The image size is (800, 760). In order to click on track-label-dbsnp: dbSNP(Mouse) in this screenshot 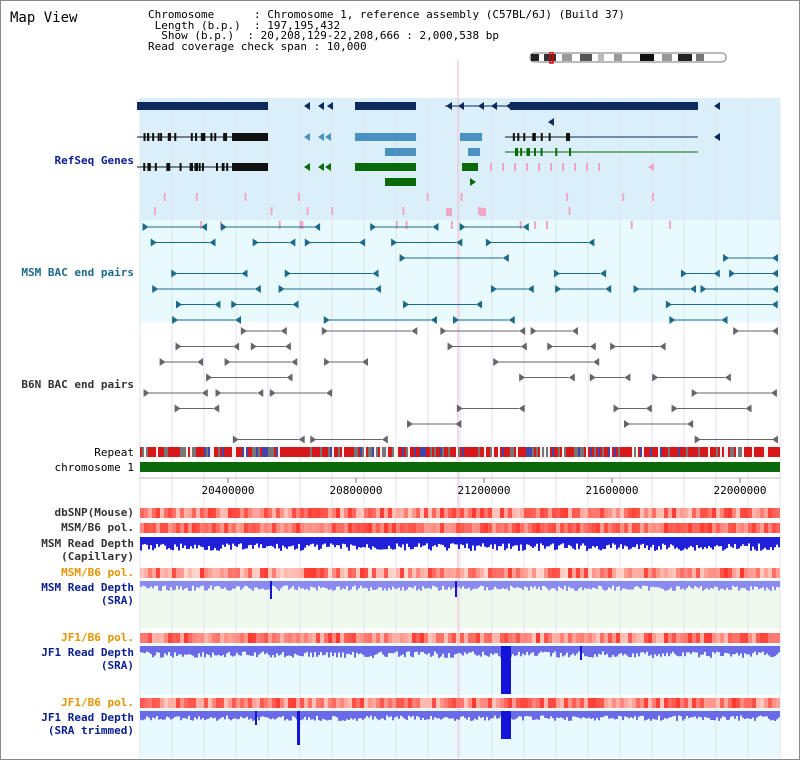, I will do `click(94, 512)`.